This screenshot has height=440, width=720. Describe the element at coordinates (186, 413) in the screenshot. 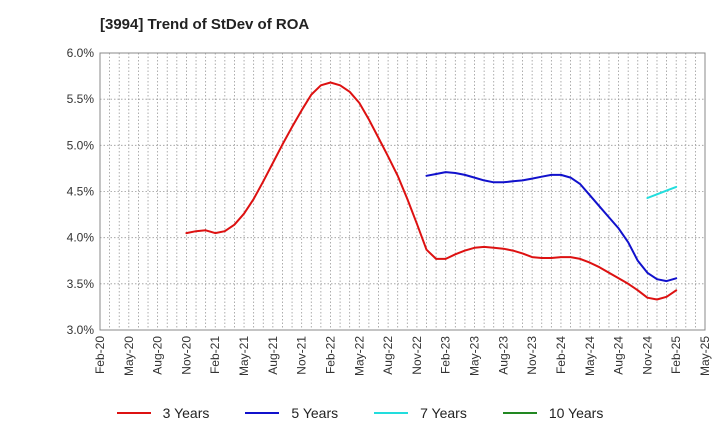

I see `legend-label: 3 Years` at that location.